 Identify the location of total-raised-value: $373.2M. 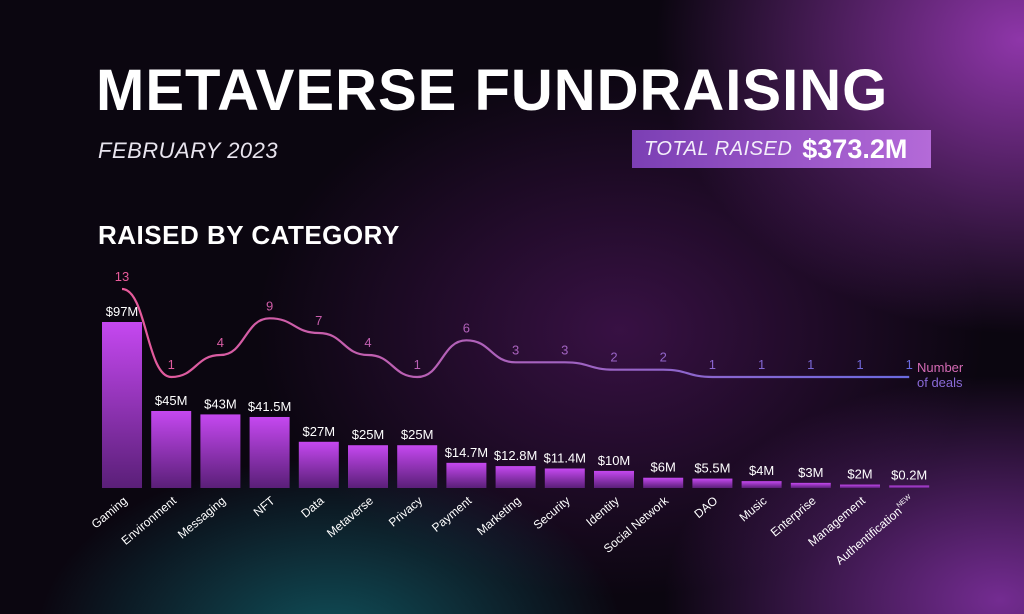
(855, 148).